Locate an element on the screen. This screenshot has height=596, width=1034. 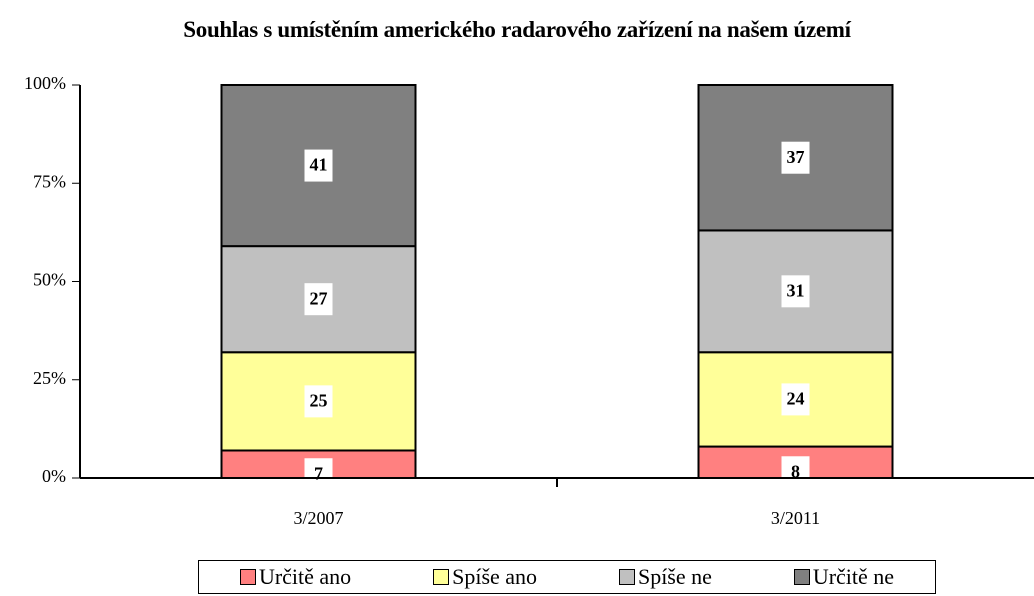
legend-item: Určitě ano is located at coordinates (295, 577).